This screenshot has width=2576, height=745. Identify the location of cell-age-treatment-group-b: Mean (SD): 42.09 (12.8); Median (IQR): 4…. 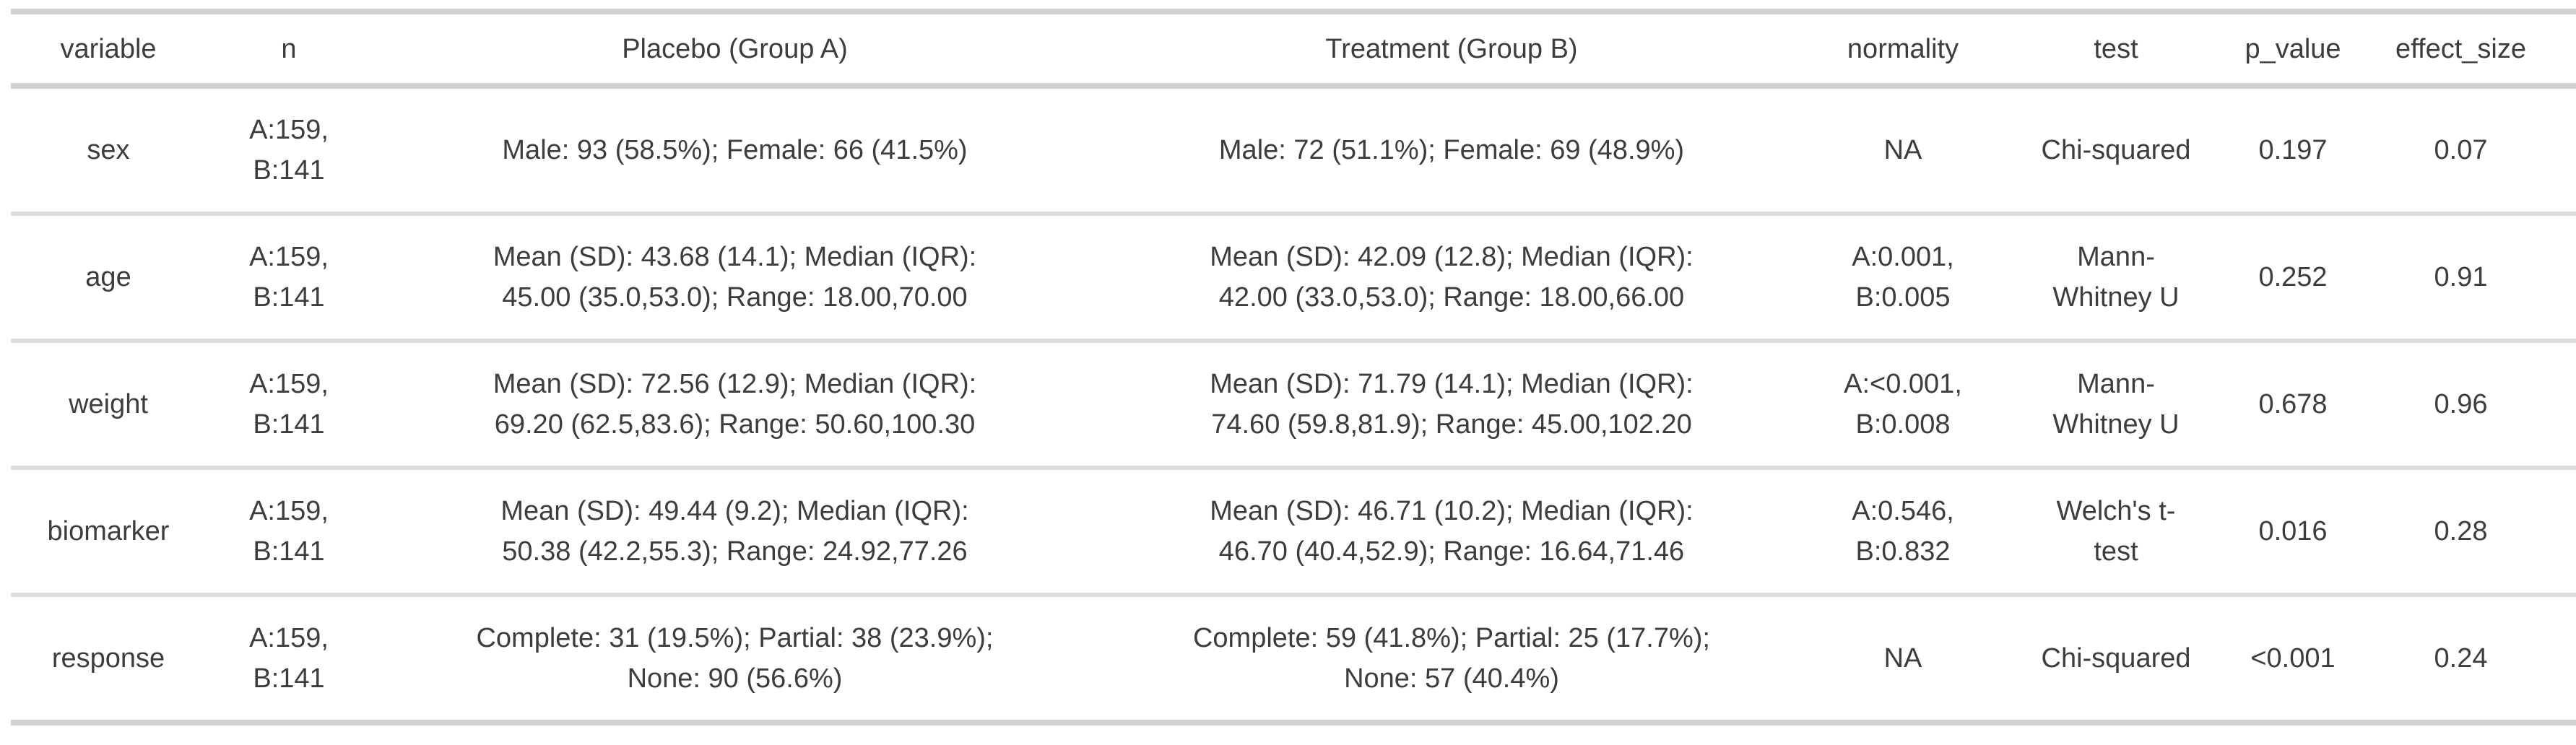
(1451, 278).